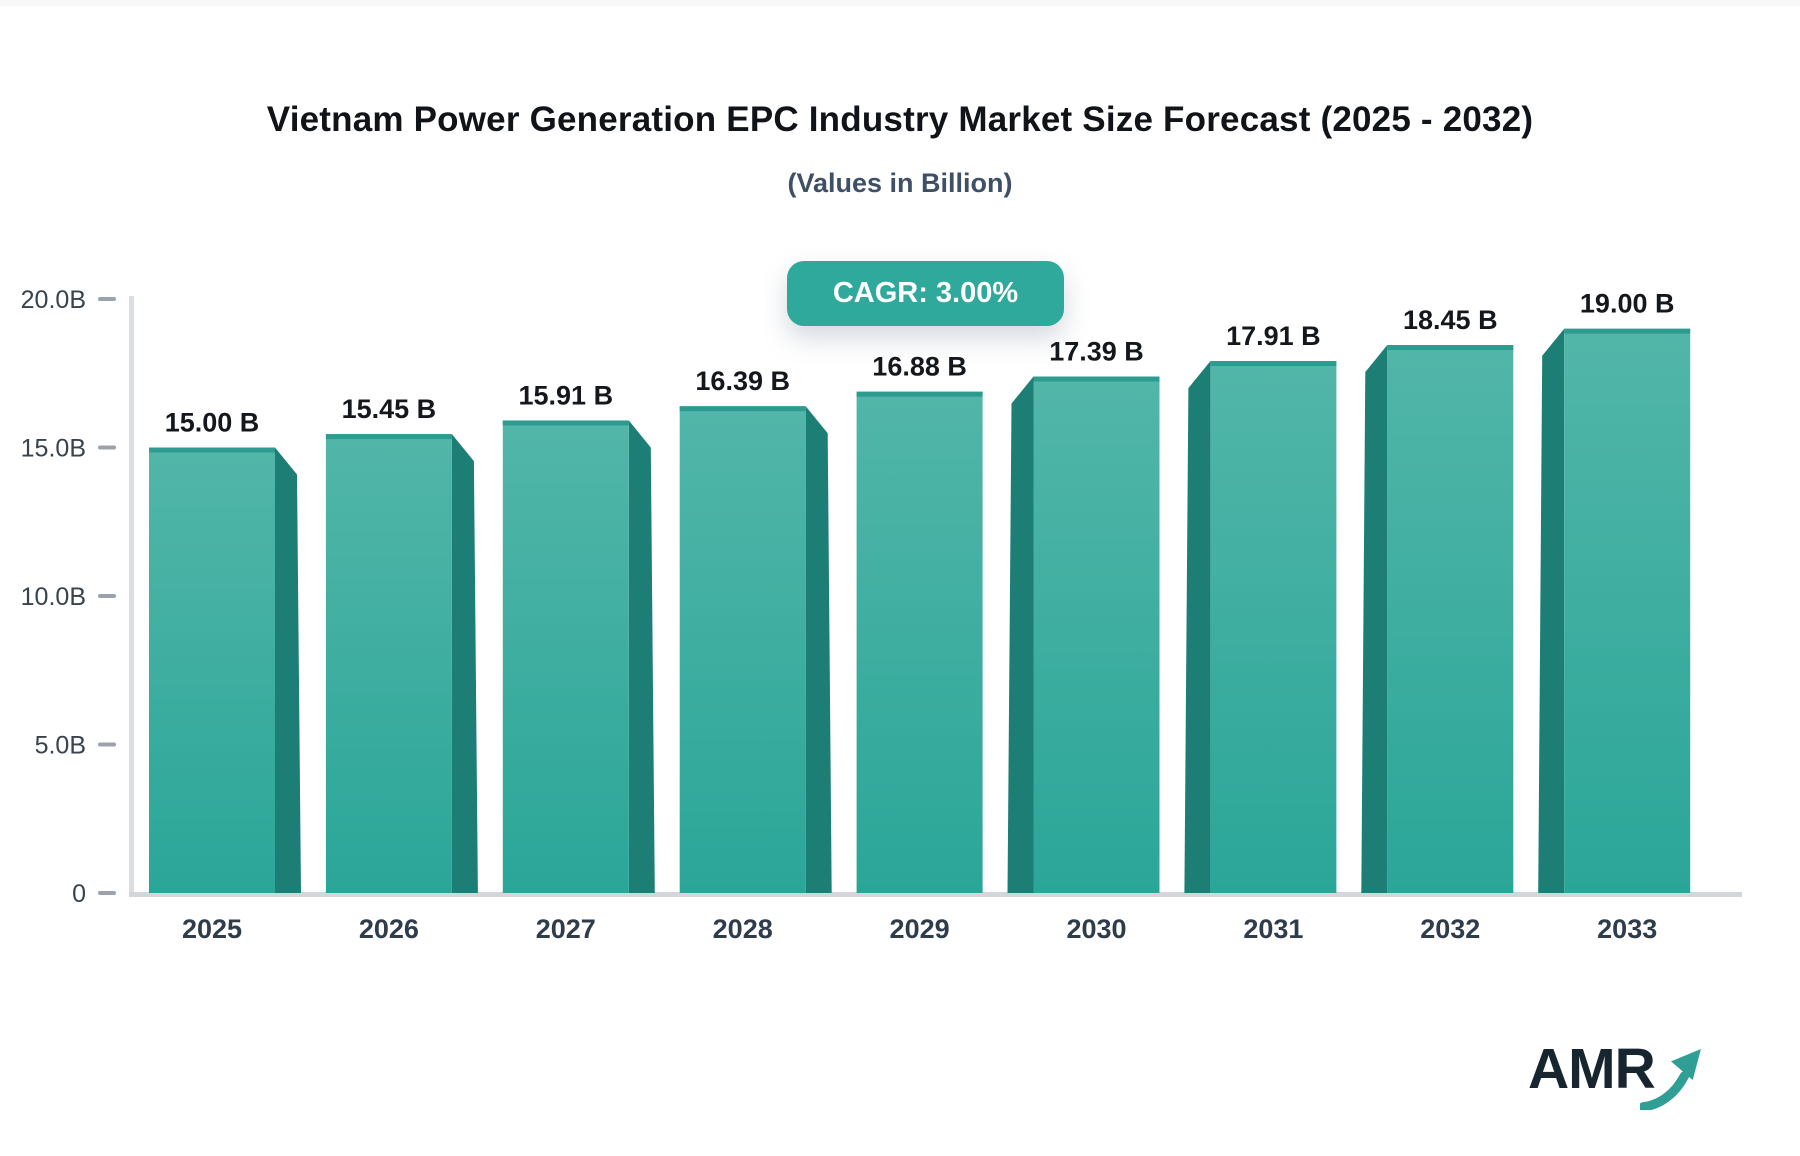 The width and height of the screenshot is (1800, 1156). Describe the element at coordinates (1627, 929) in the screenshot. I see `x-axis-label: 2033` at that location.